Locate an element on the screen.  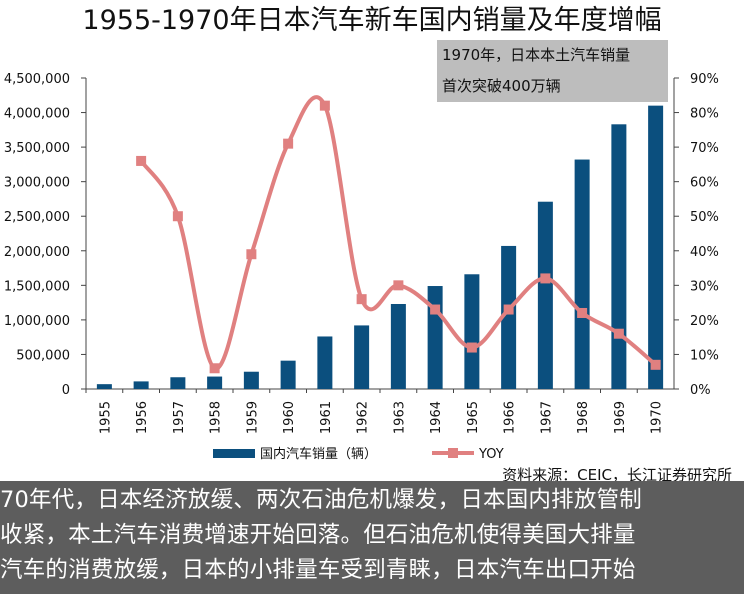
right-axis: 0% 10% 20% 30% 40% 50% 60% 70% 80% 90% is located at coordinates (696, 235).